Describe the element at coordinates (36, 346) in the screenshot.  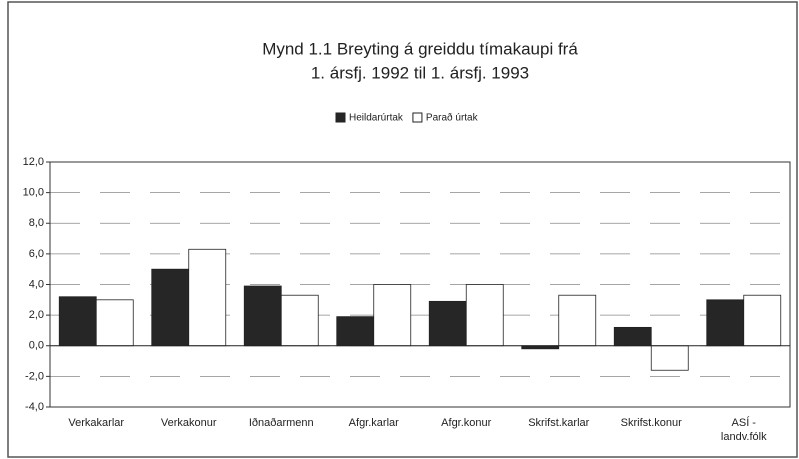
I see `y-tick-label: 0,0` at that location.